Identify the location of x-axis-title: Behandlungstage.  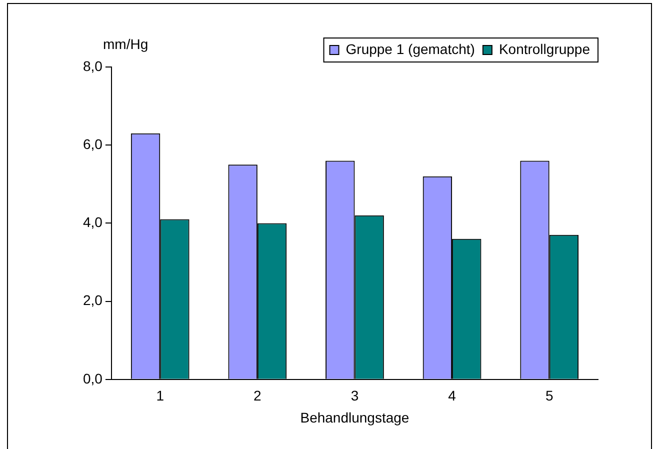
(355, 417).